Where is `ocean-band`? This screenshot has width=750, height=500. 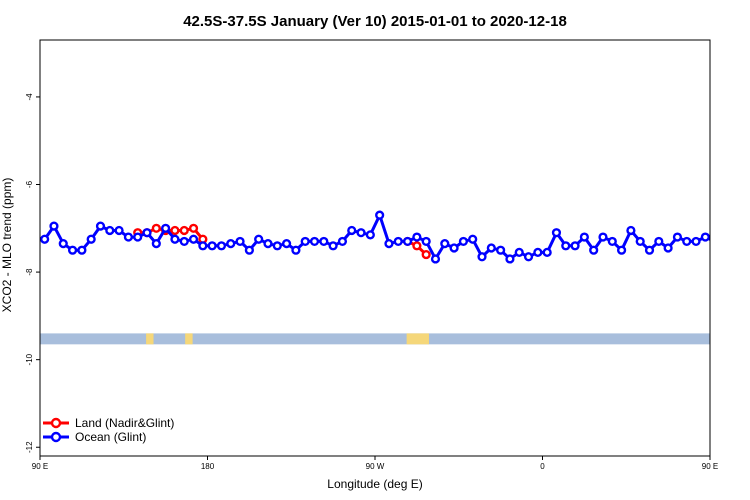
ocean-band is located at coordinates (375, 339).